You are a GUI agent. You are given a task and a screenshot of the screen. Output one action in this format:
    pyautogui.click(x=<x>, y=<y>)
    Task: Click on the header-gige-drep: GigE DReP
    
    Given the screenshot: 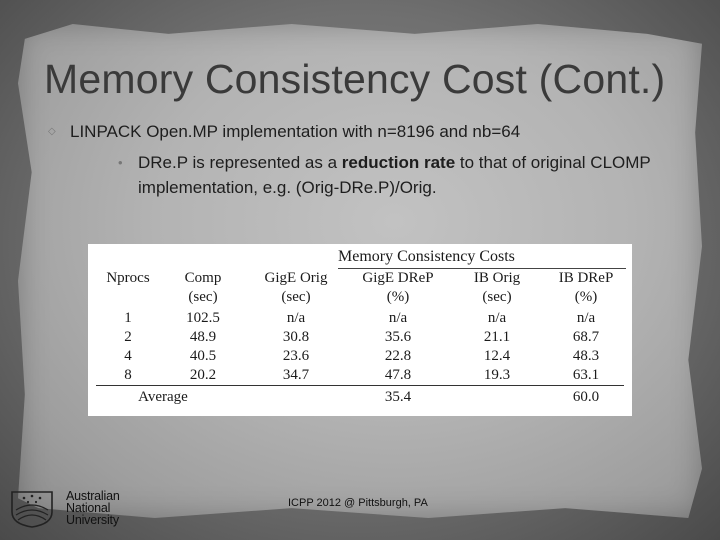 What is the action you would take?
    pyautogui.click(x=398, y=278)
    